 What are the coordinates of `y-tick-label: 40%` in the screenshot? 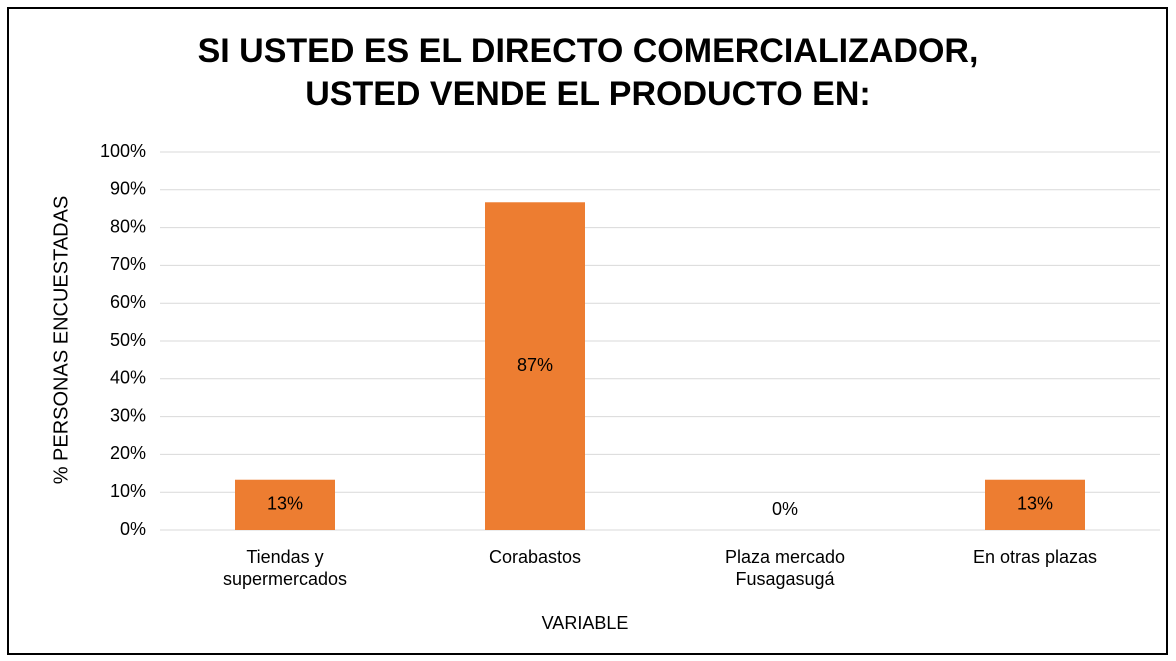 It's located at (128, 378).